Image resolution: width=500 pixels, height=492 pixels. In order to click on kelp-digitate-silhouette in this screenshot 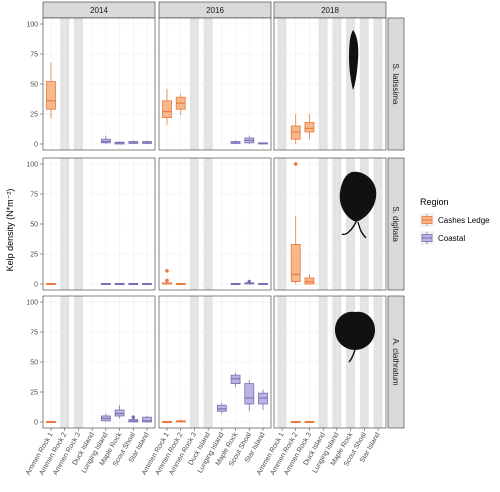, I will do `click(358, 205)`.